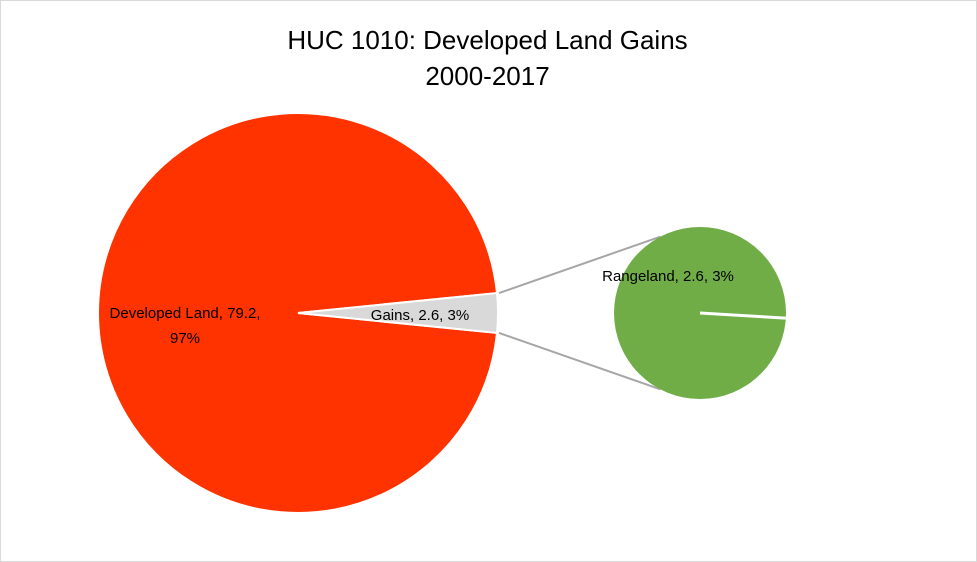 The height and width of the screenshot is (562, 977). What do you see at coordinates (668, 276) in the screenshot?
I see `label-rangeland: Rangeland, 2.6, 3%` at bounding box center [668, 276].